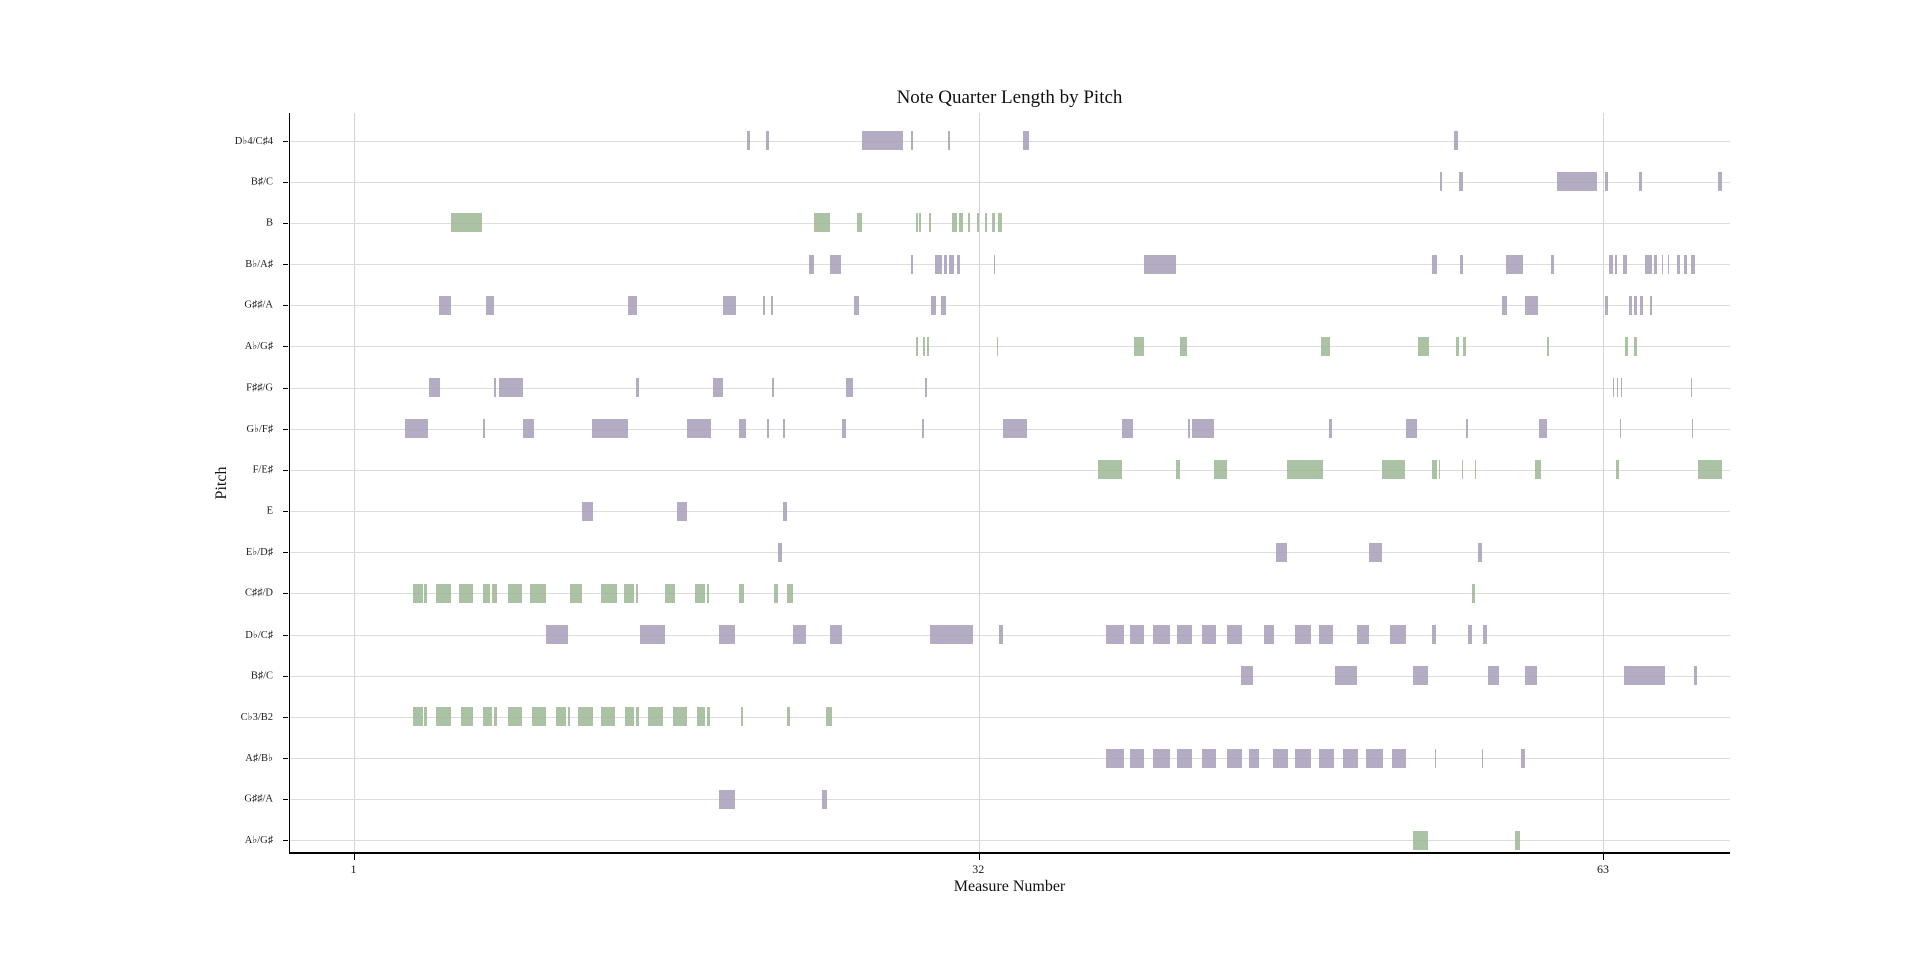  I want to click on y-tick-label-pitch: D♭4/C♯4, so click(253, 141).